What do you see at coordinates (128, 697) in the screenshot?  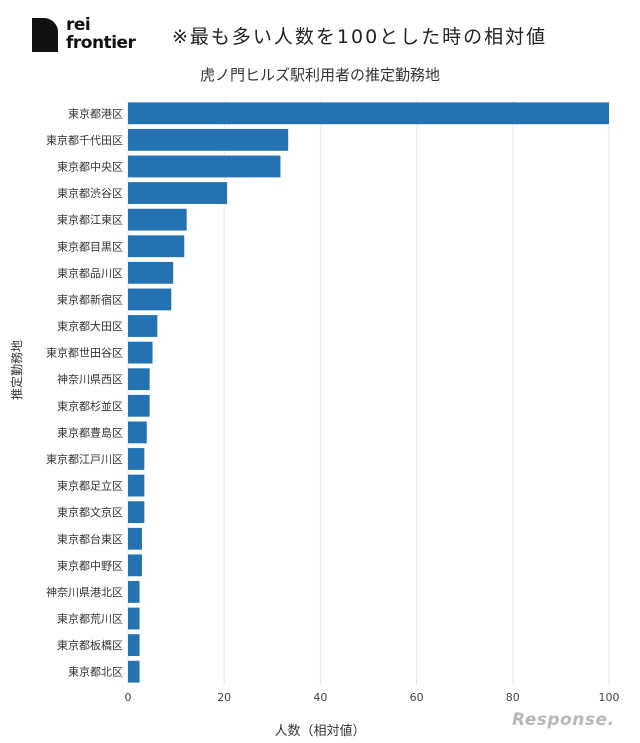 I see `x-tick-label: 0` at bounding box center [128, 697].